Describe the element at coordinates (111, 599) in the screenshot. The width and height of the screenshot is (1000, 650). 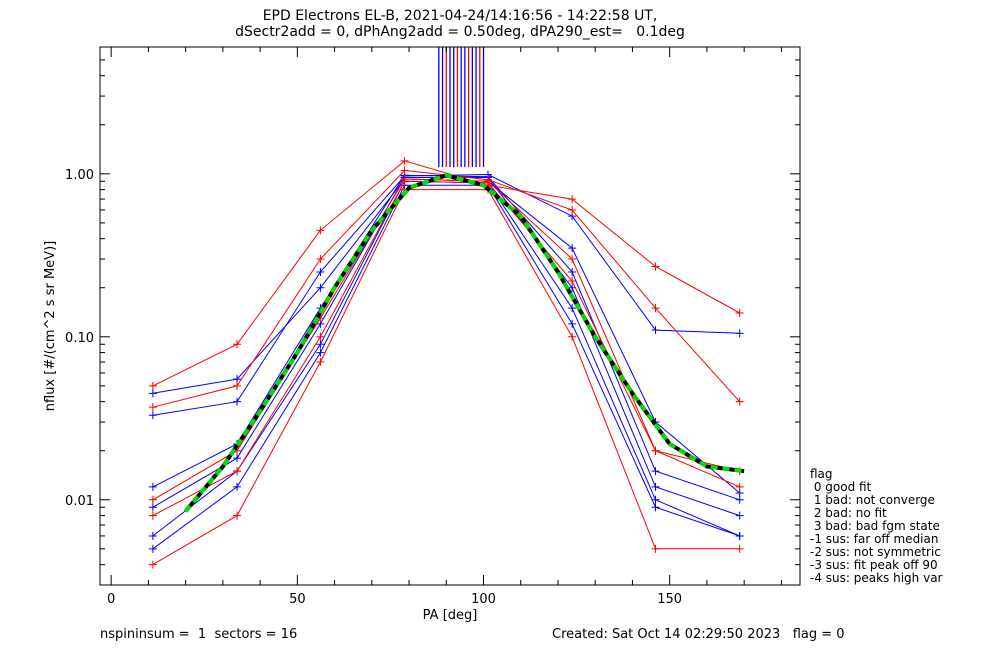
I see `x-tick-label: 0` at that location.